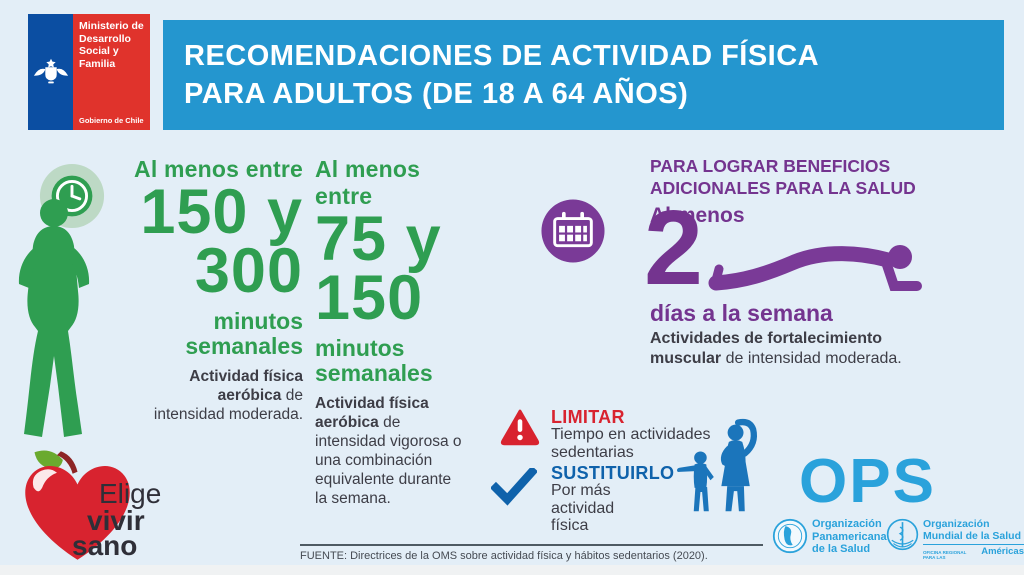 This screenshot has height=575, width=1024. What do you see at coordinates (847, 524) in the screenshot?
I see `paho-name-line: Organización` at bounding box center [847, 524].